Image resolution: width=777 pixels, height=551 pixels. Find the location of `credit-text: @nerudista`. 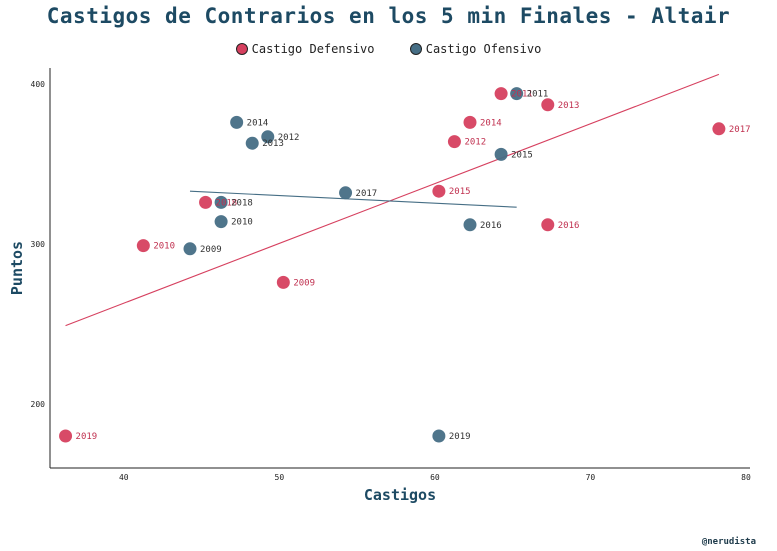

credit-text: @nerudista is located at coordinates (728, 542).